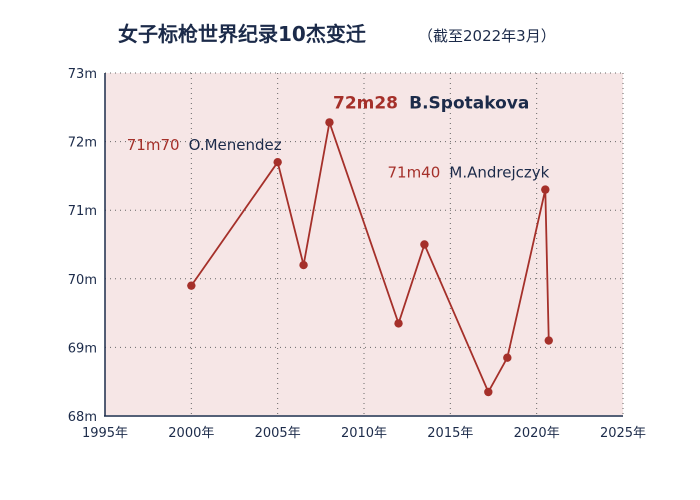  I want to click on y-tick-label: 72m, so click(82, 143).